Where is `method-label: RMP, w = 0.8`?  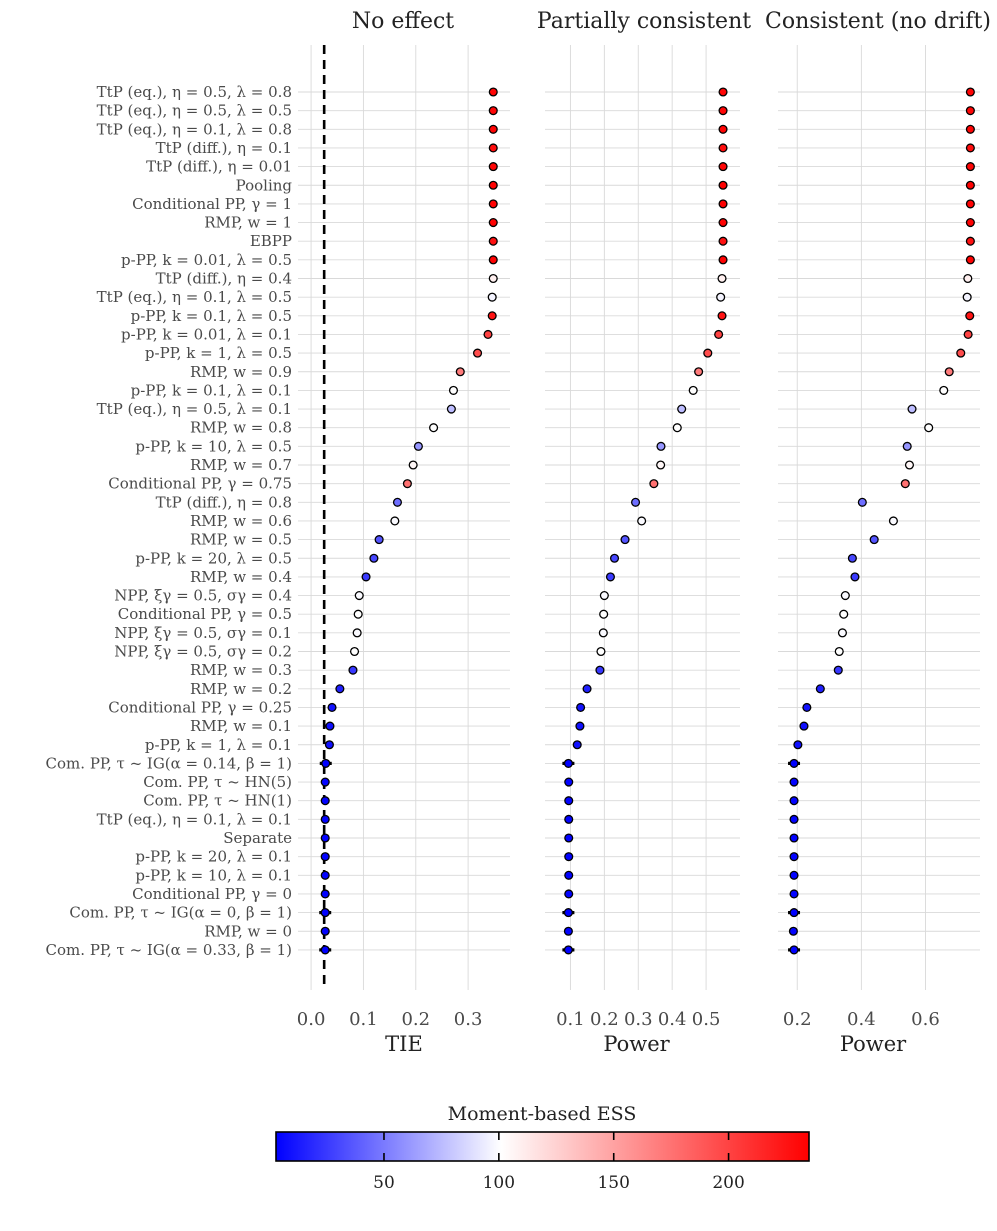
method-label: RMP, w = 0.8 is located at coordinates (241, 428).